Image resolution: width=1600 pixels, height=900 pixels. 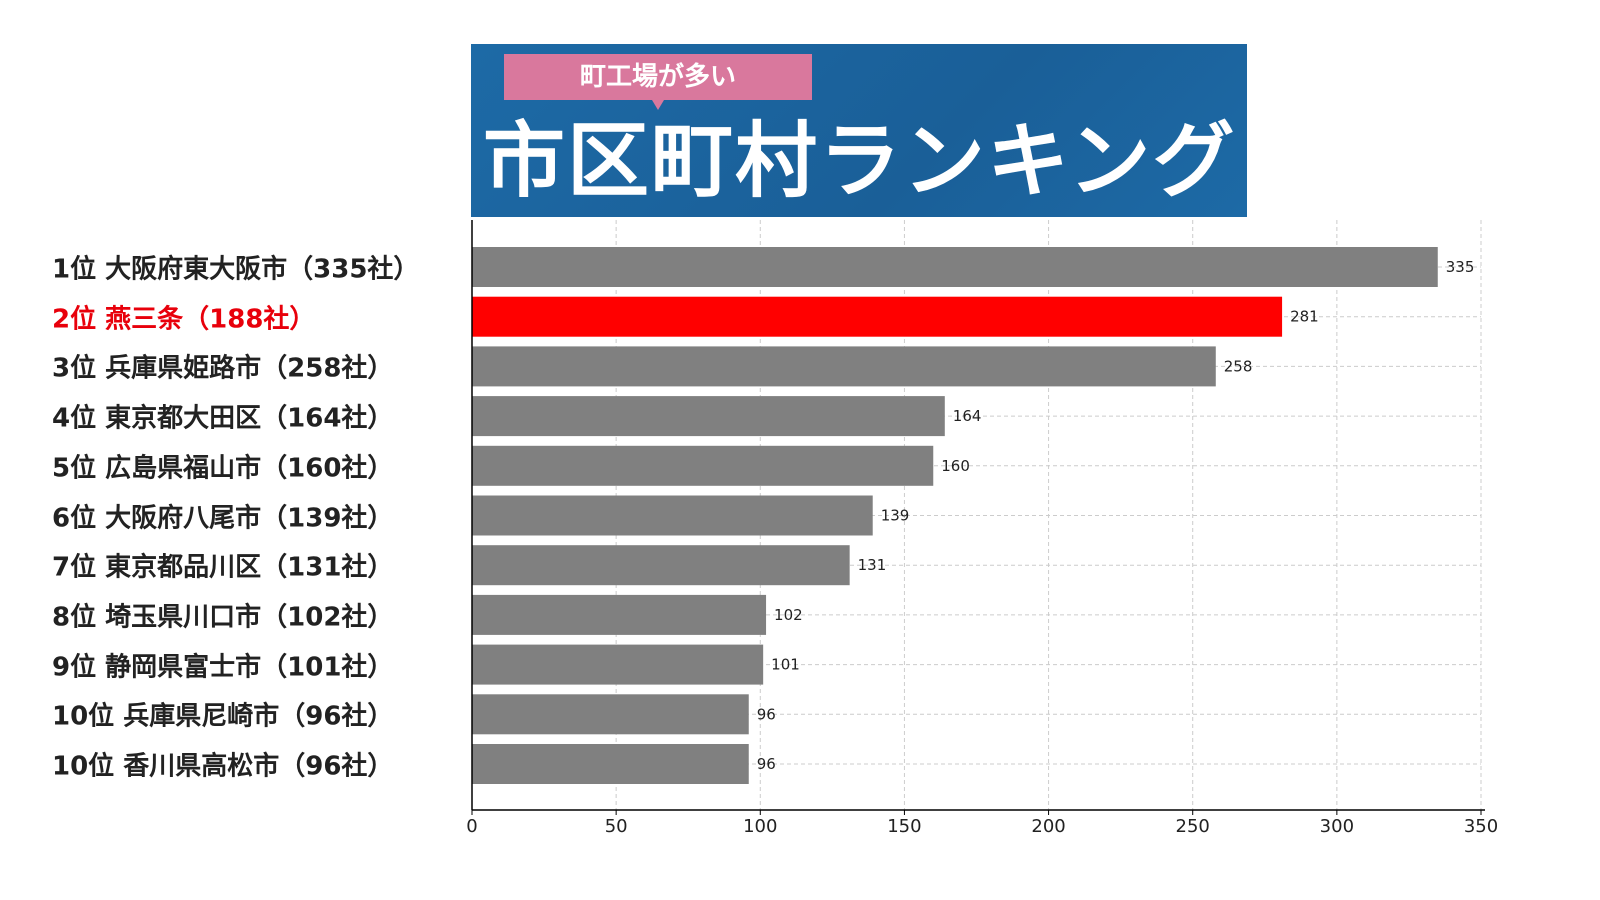 What do you see at coordinates (223, 418) in the screenshot?
I see `category-label: 4位 東京都大田区（164社）` at bounding box center [223, 418].